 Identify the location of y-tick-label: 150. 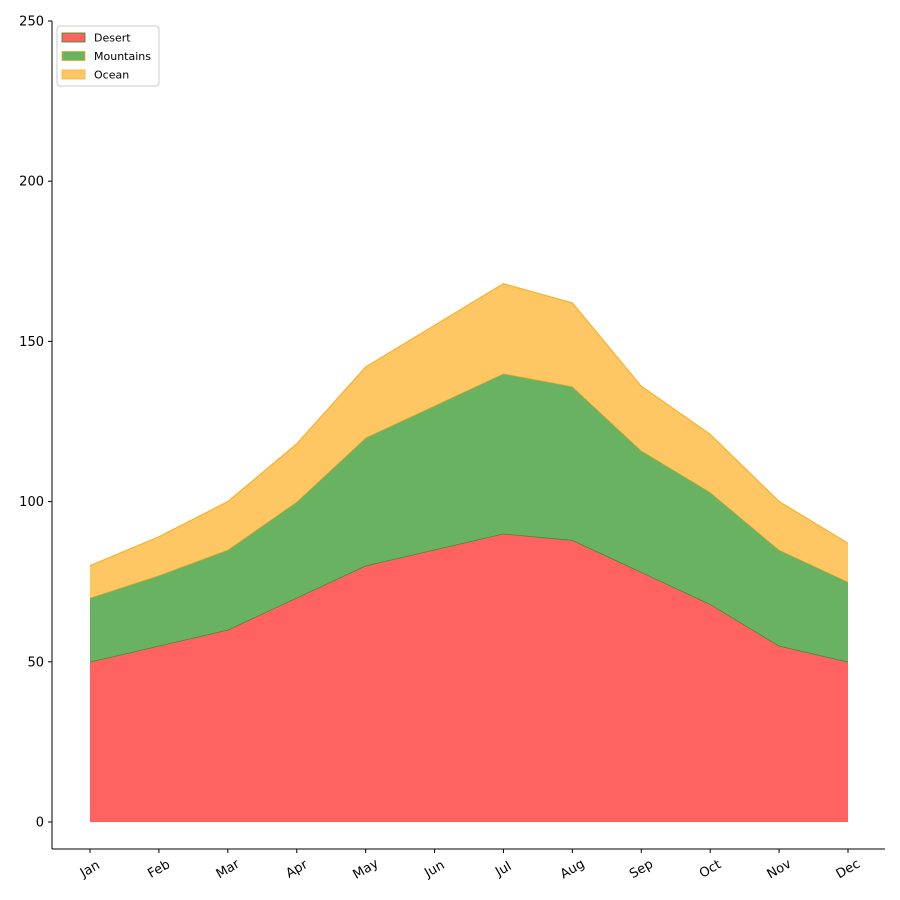
(31, 342).